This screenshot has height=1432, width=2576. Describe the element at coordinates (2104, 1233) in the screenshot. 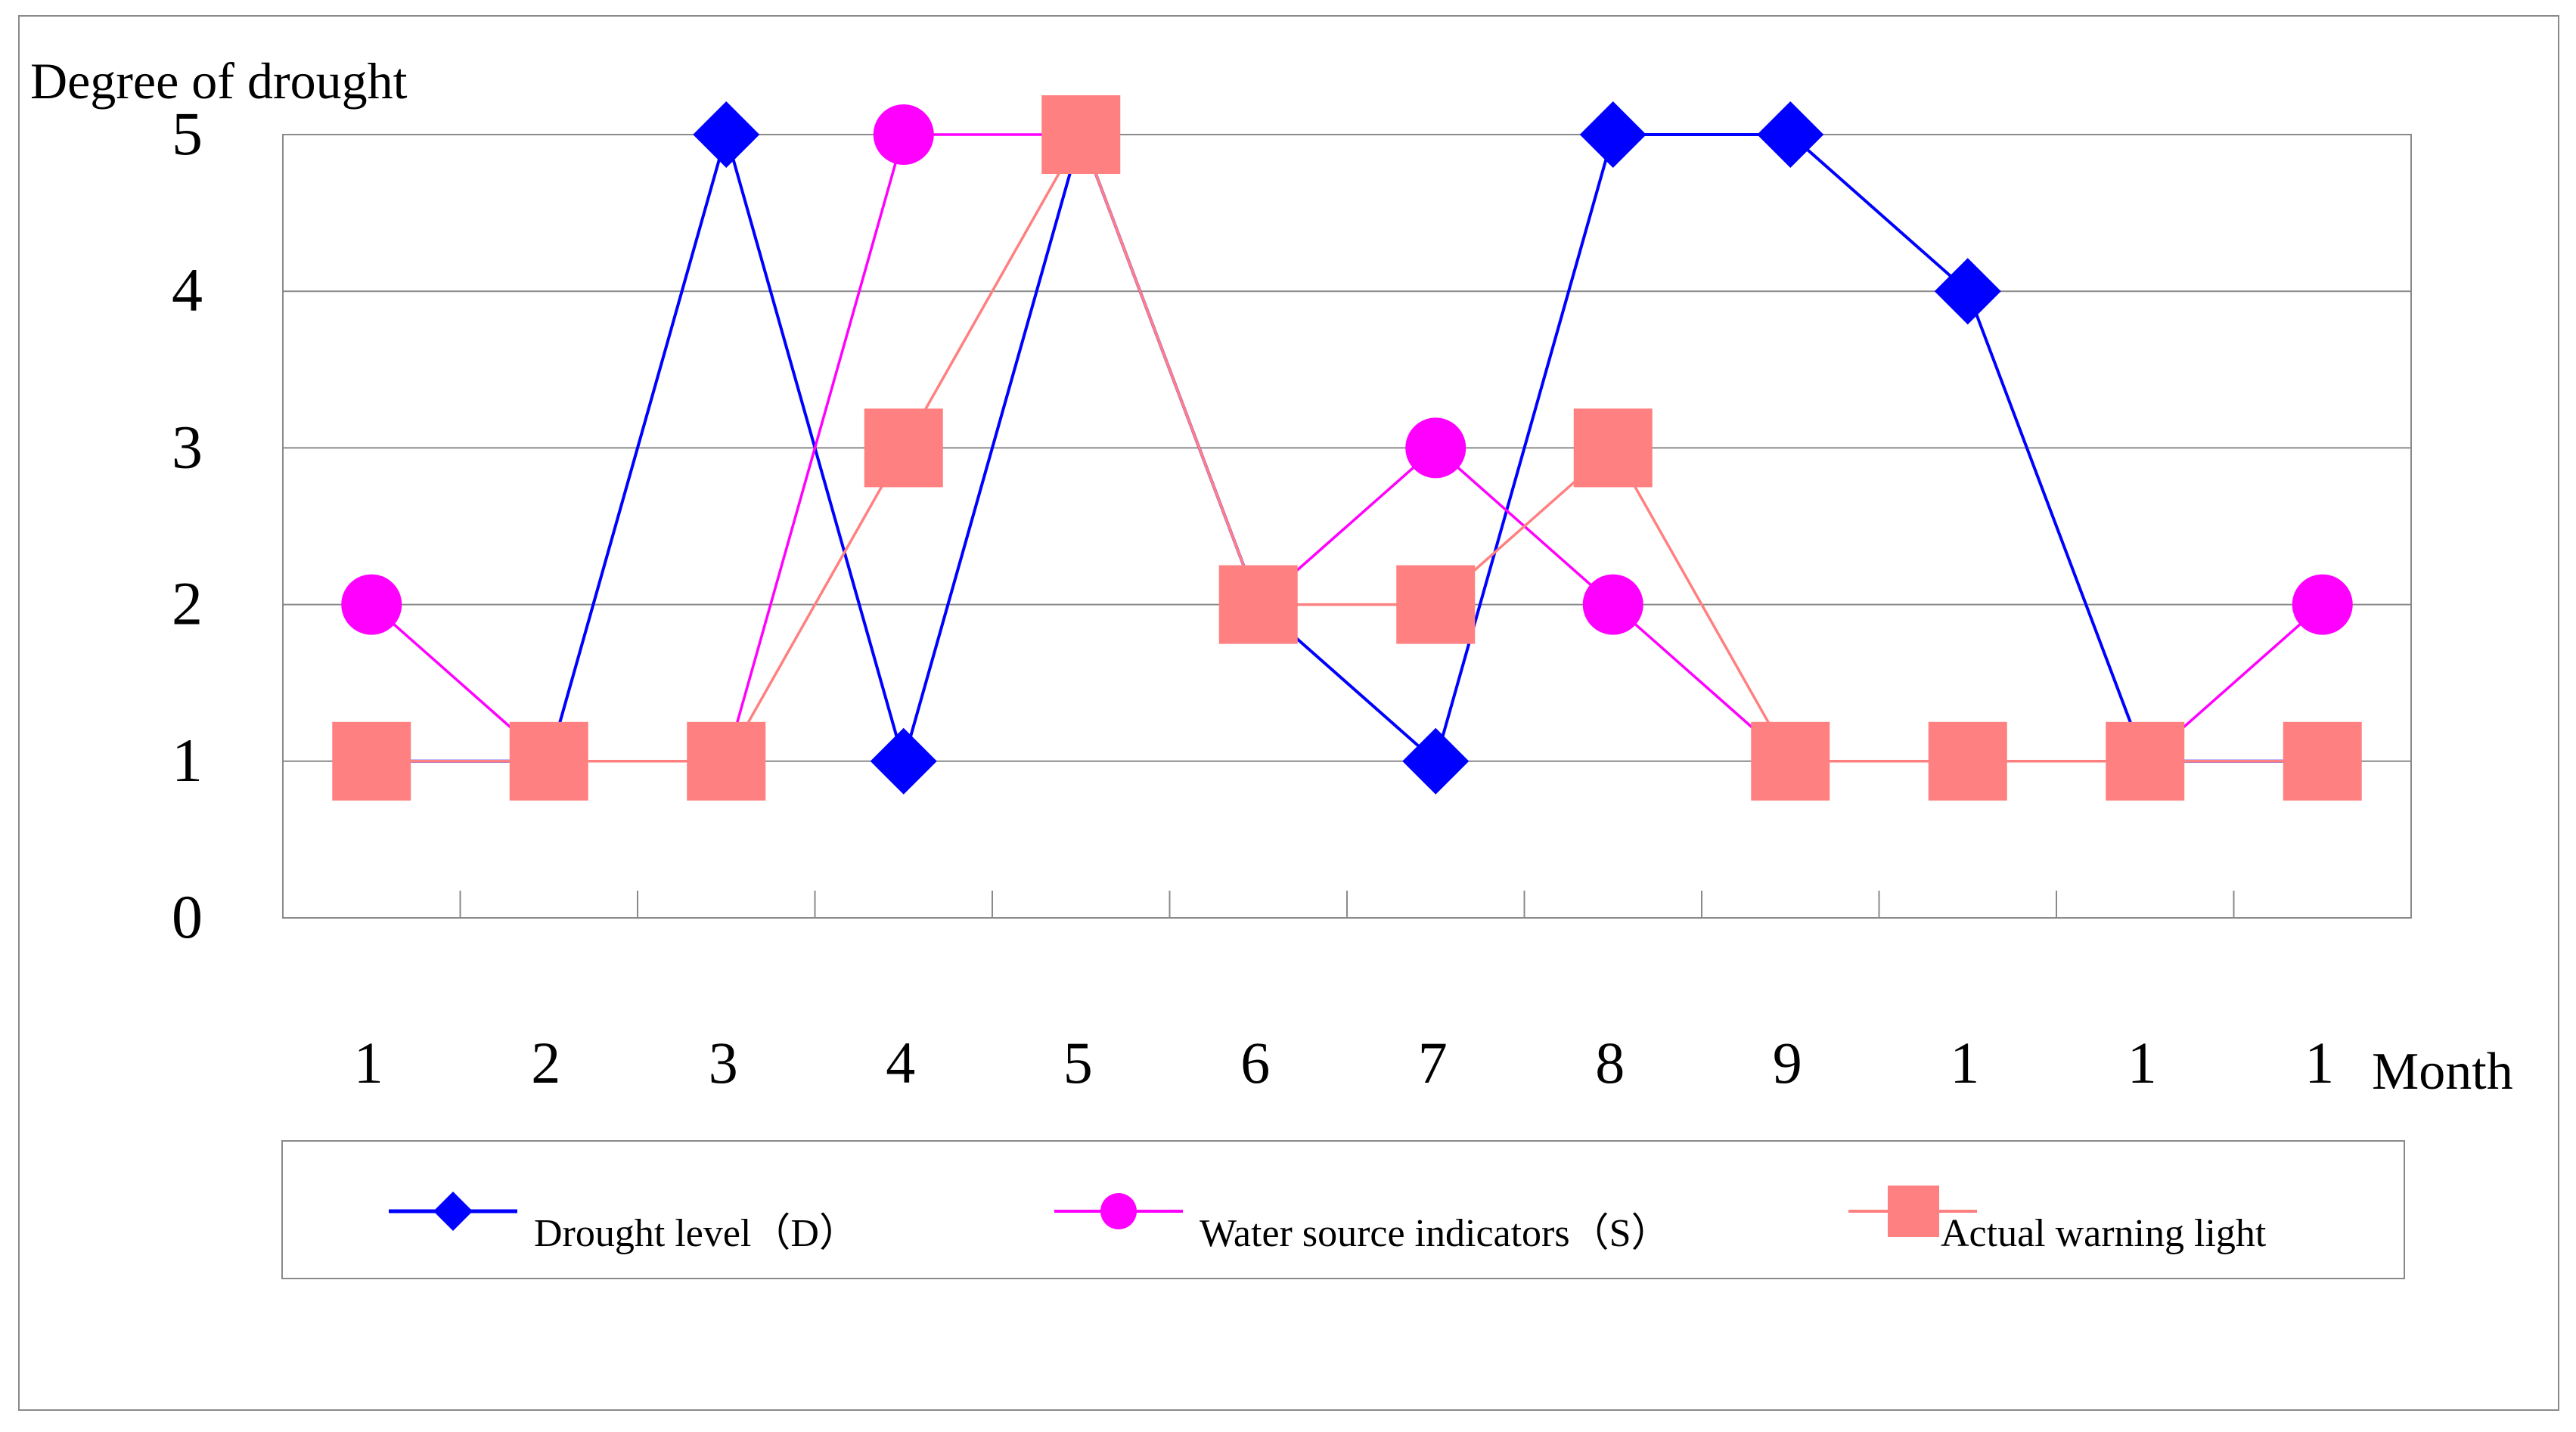

I see `legend-label-warning-light: Actual warning light` at that location.